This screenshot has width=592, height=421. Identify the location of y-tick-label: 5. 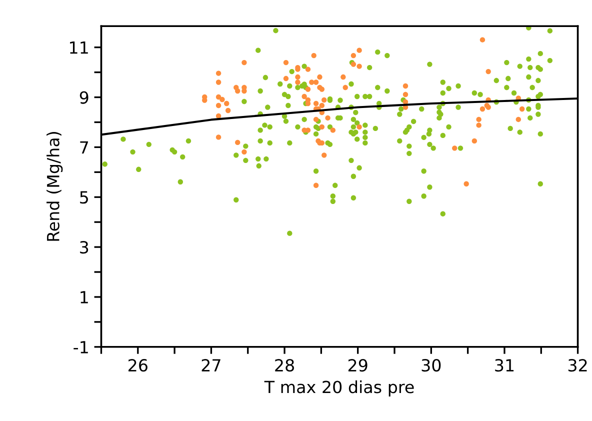
(84, 197).